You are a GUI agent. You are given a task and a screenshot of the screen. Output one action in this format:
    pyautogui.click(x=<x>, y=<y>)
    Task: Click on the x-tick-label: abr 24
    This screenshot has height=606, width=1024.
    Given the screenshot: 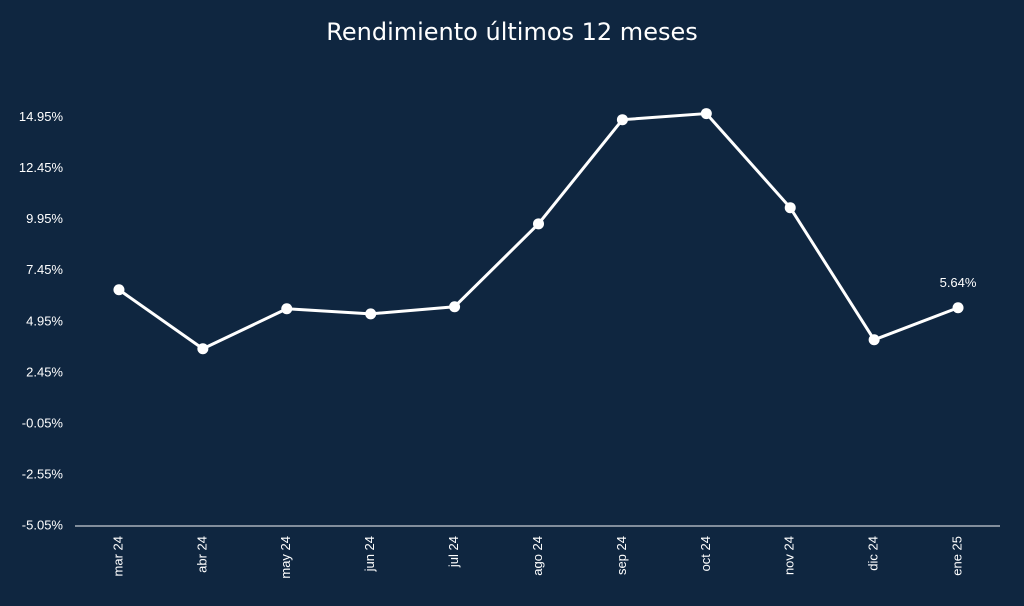 What is the action you would take?
    pyautogui.click(x=201, y=554)
    